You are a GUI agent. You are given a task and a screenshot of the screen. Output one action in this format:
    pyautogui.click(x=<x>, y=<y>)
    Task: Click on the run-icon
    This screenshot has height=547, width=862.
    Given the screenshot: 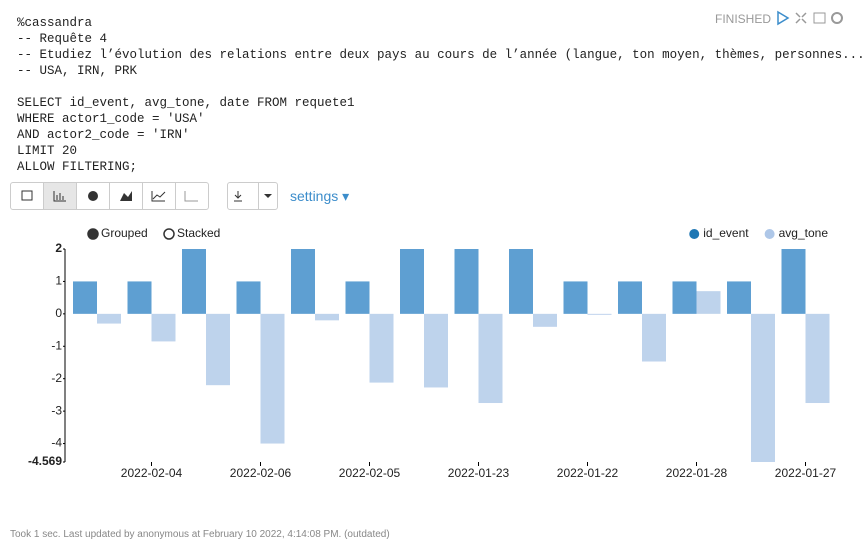 What is the action you would take?
    pyautogui.click(x=783, y=18)
    